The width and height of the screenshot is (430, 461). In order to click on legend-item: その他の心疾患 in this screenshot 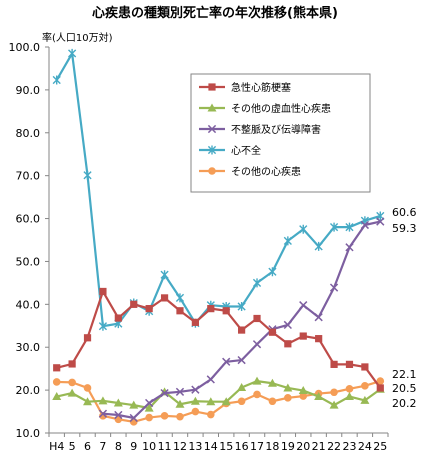, I will do `click(250, 171)`.